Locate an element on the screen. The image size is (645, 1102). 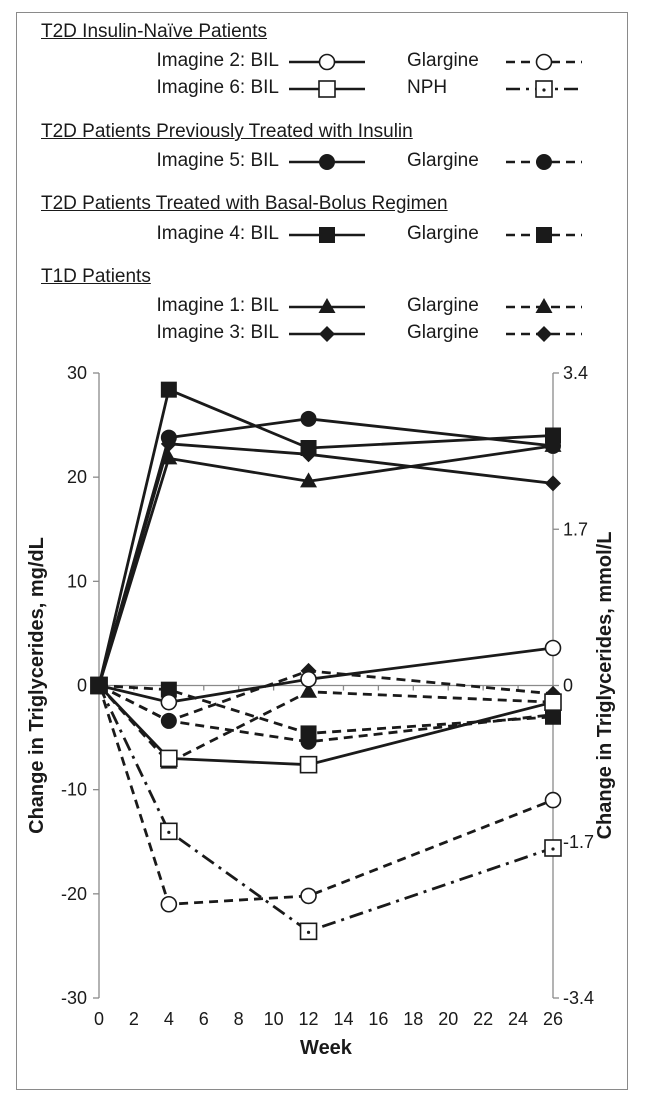
y-axis-title: Change in Triglycerides, mg/dL is located at coordinates (37, 685).